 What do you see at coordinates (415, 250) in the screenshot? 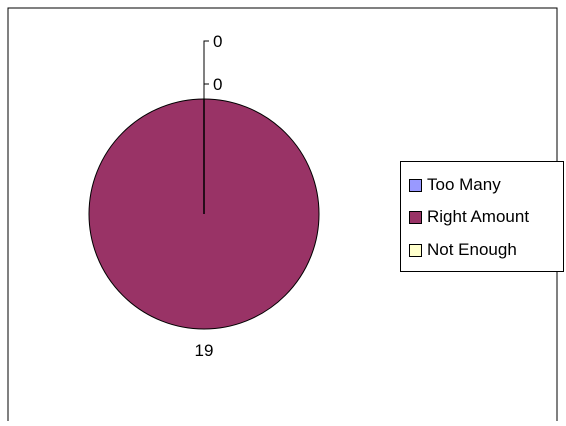
I see `legend-swatch-not-enough` at bounding box center [415, 250].